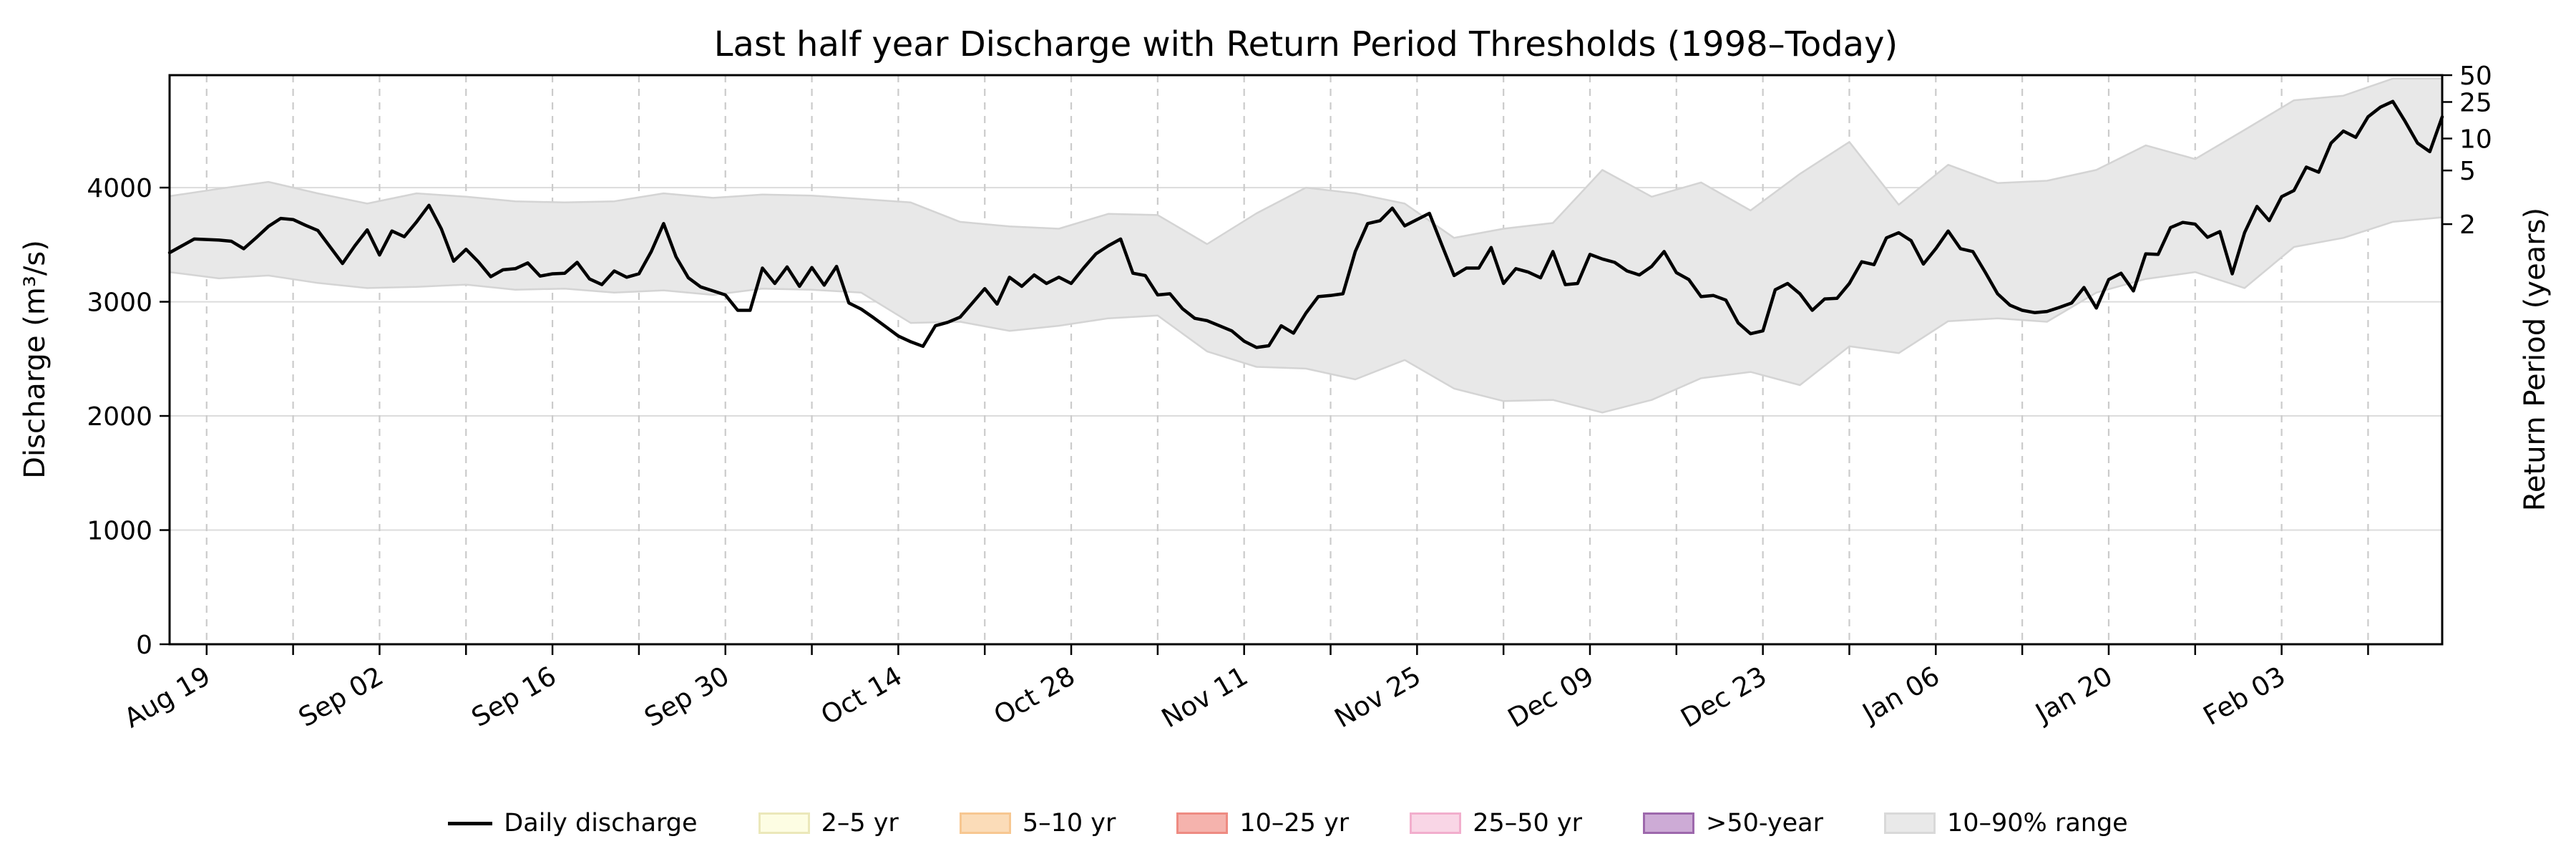 This screenshot has height=859, width=2576. Describe the element at coordinates (2475, 76) in the screenshot. I see `right-tick-label: 50` at that location.